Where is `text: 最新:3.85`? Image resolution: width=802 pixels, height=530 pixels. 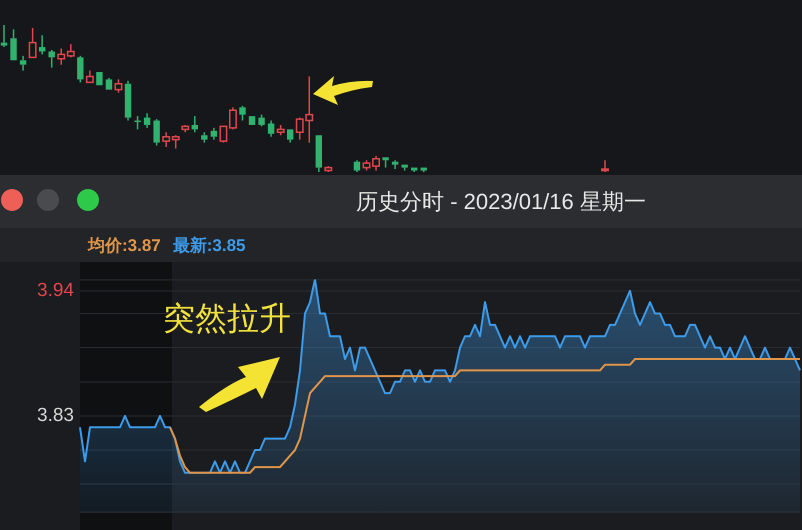 text: 最新:3.85 is located at coordinates (209, 245).